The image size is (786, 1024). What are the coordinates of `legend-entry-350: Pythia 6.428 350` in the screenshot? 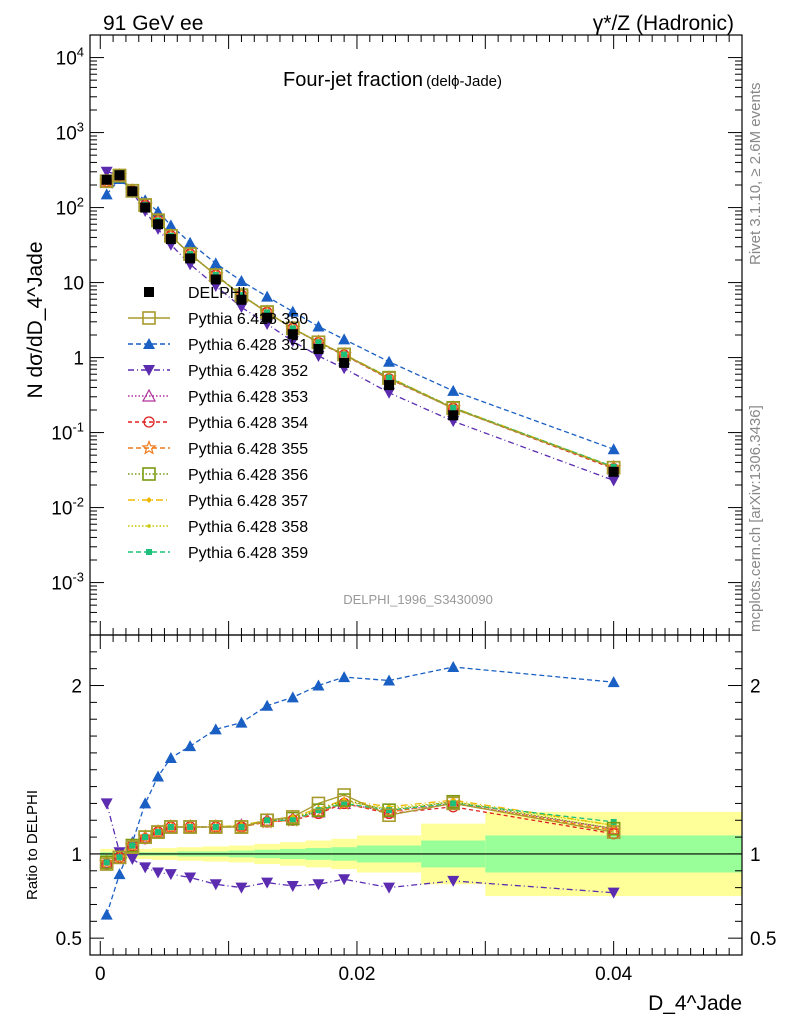 It's located at (218, 319).